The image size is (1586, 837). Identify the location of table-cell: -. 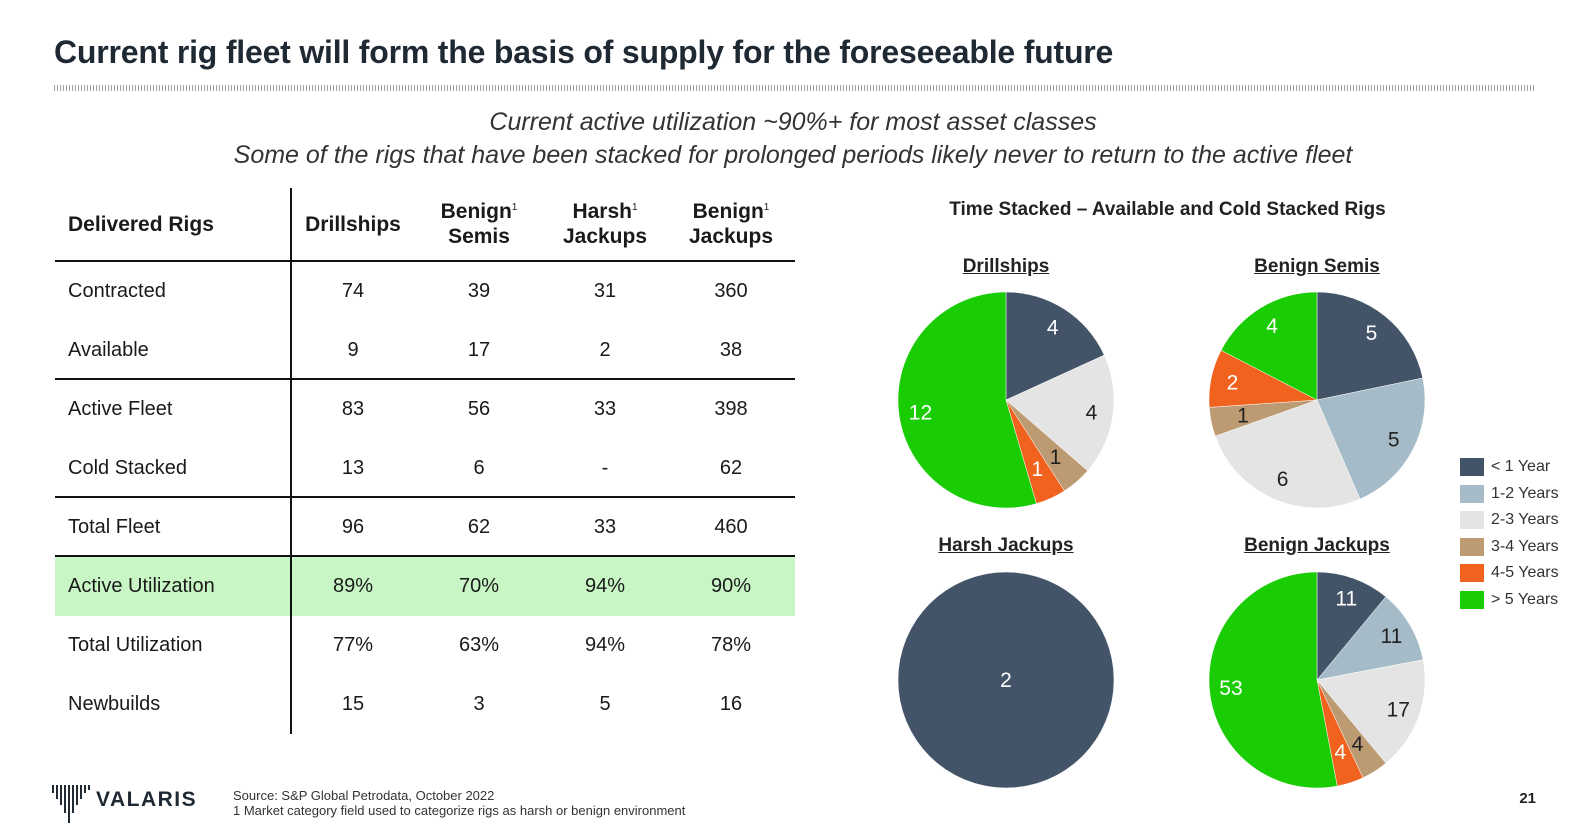
(605, 468).